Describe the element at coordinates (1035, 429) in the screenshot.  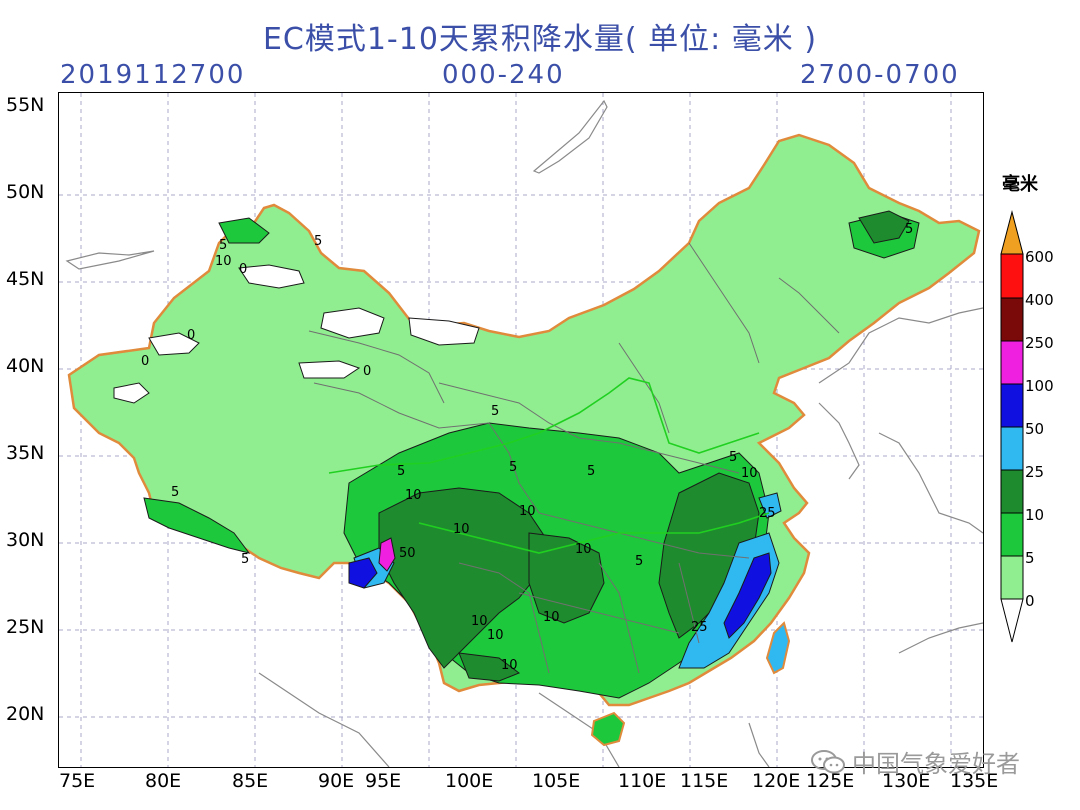
I see `legend-label-50: 50` at that location.